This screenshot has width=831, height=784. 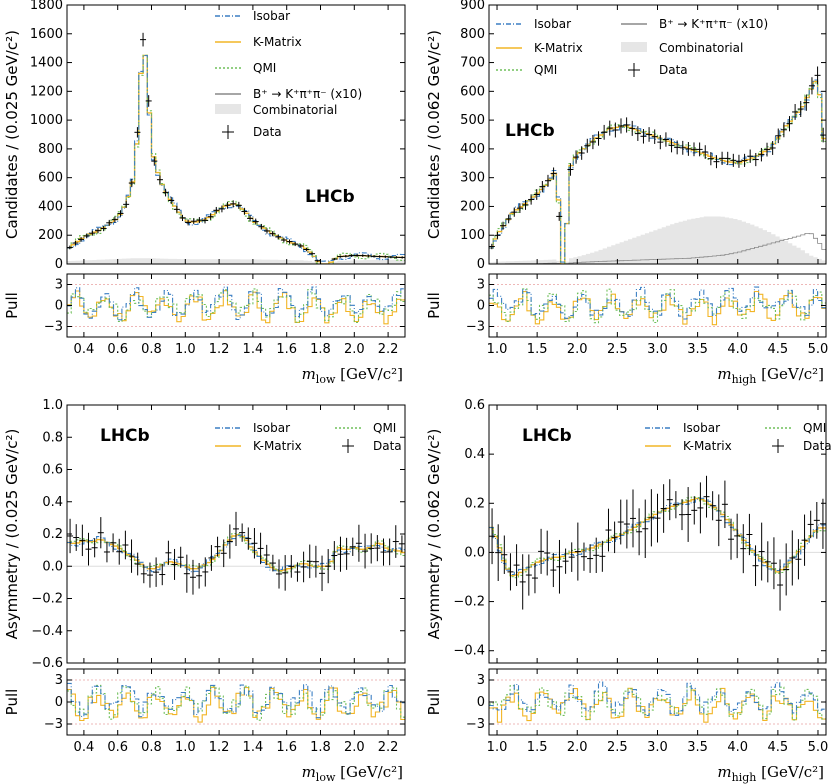 I want to click on x-tick-label: 1.2, so click(x=219, y=349).